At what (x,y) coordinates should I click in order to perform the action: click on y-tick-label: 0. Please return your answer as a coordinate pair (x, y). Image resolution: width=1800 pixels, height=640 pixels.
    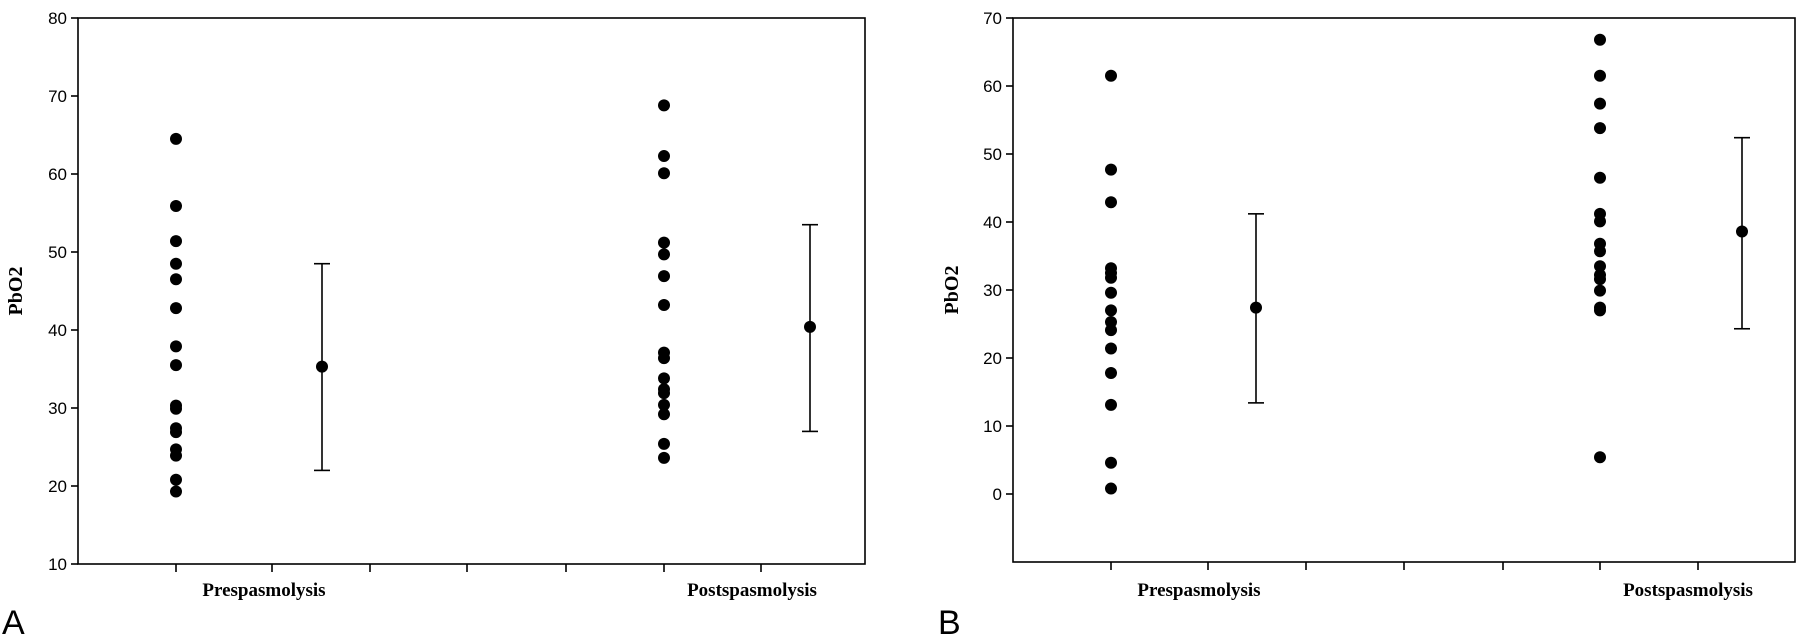
    Looking at the image, I should click on (997, 494).